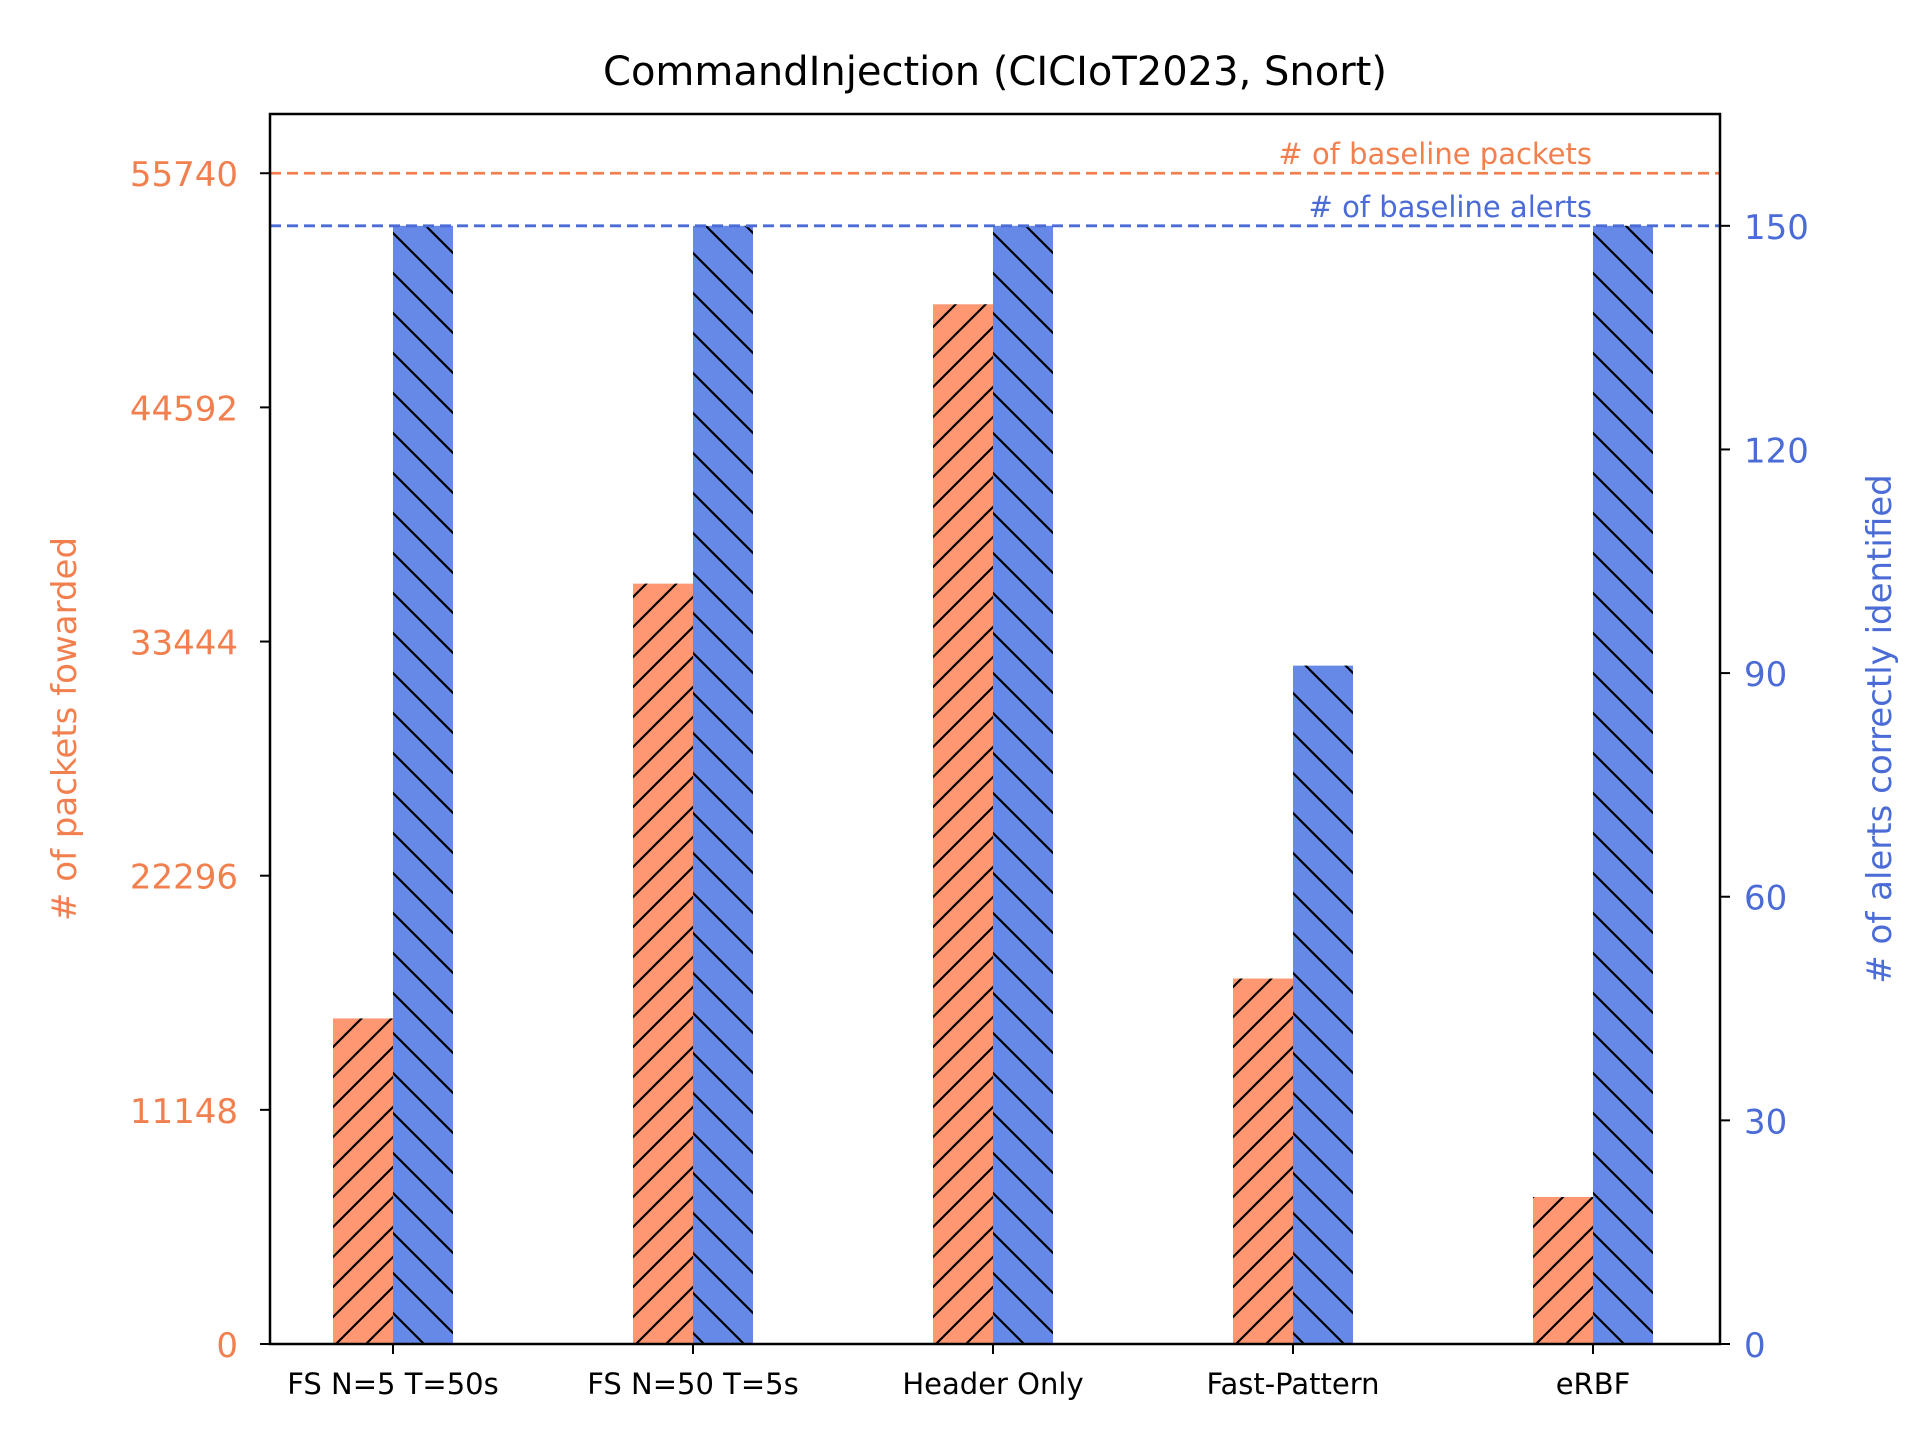  I want to click on left-tick-label-3: 33444, so click(184, 644).